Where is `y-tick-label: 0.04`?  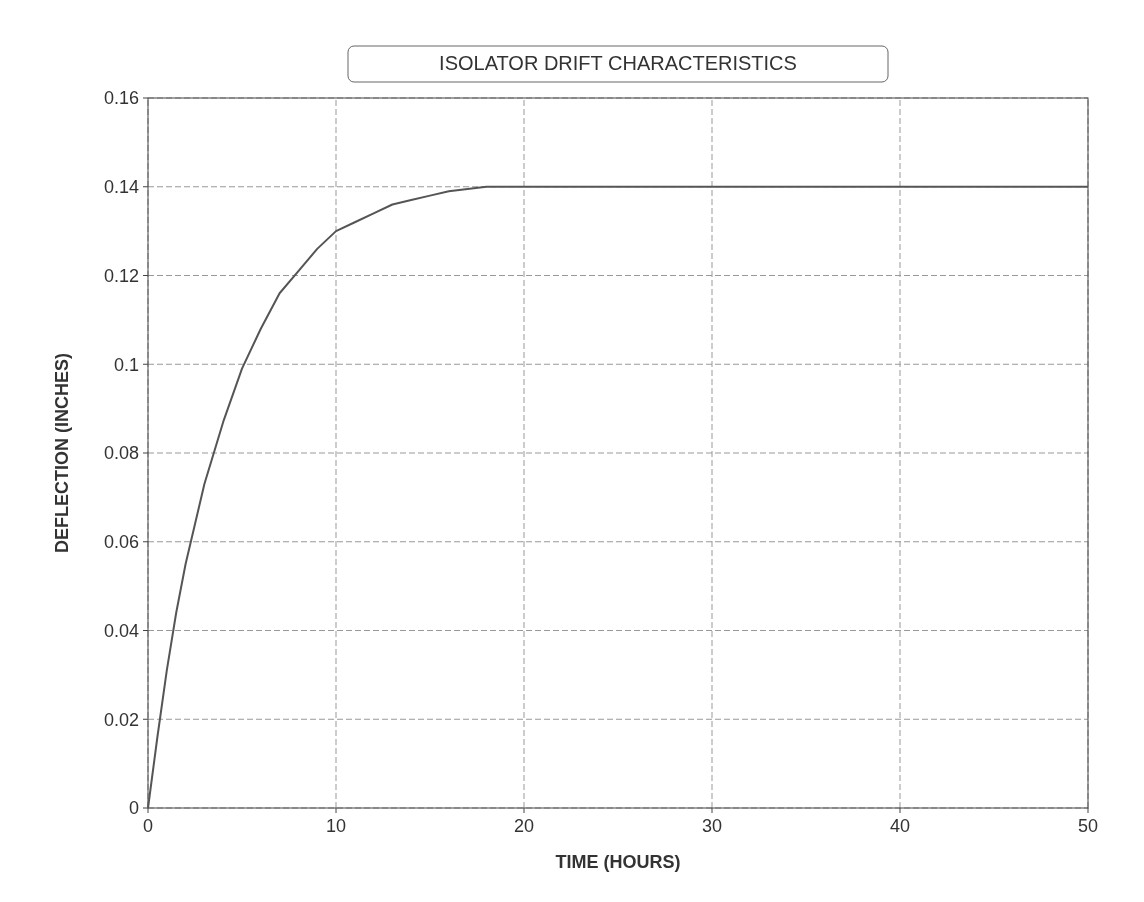 y-tick-label: 0.04 is located at coordinates (121, 630).